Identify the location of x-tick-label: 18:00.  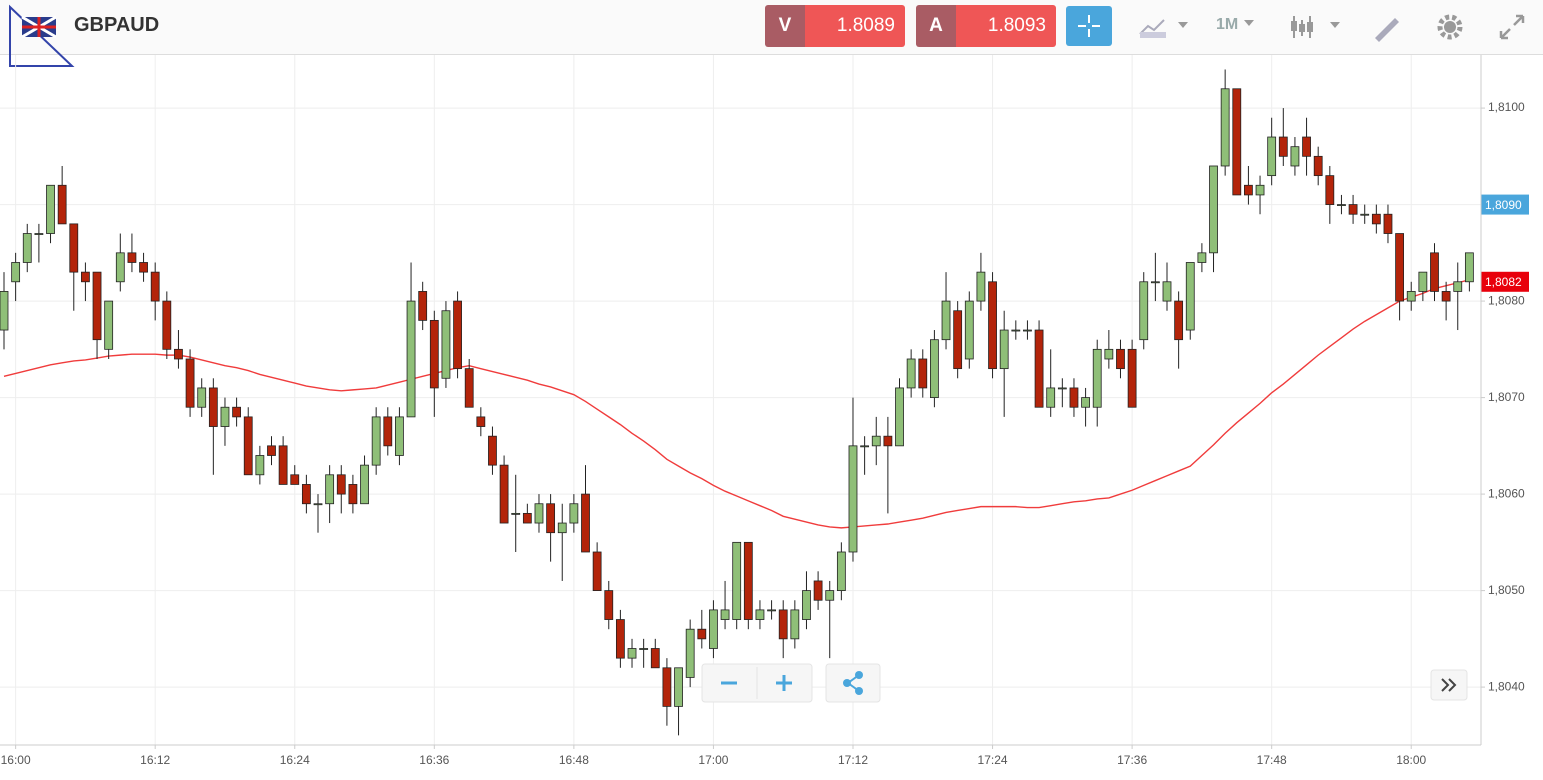
(1411, 760).